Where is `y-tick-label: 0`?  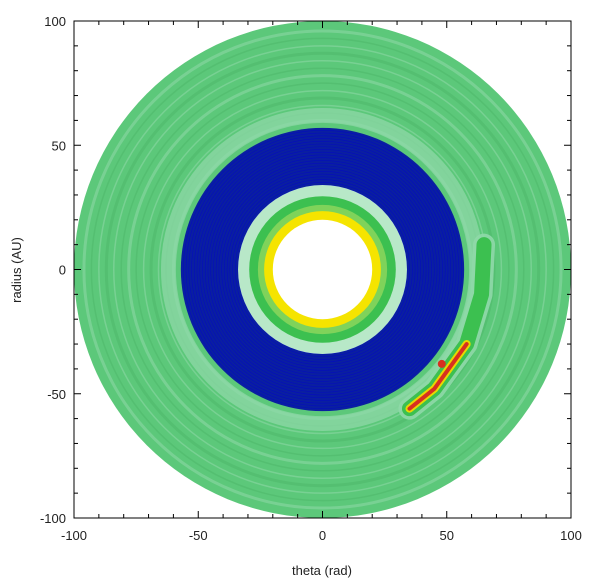
y-tick-label: 0 is located at coordinates (62, 270).